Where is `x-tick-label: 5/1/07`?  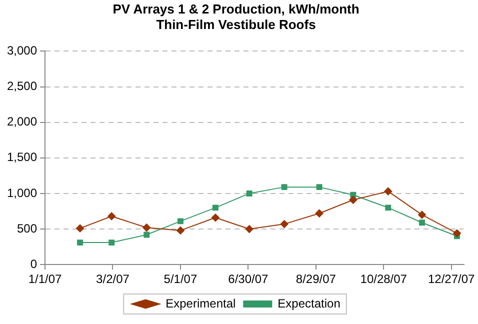 x-tick-label: 5/1/07 is located at coordinates (181, 279).